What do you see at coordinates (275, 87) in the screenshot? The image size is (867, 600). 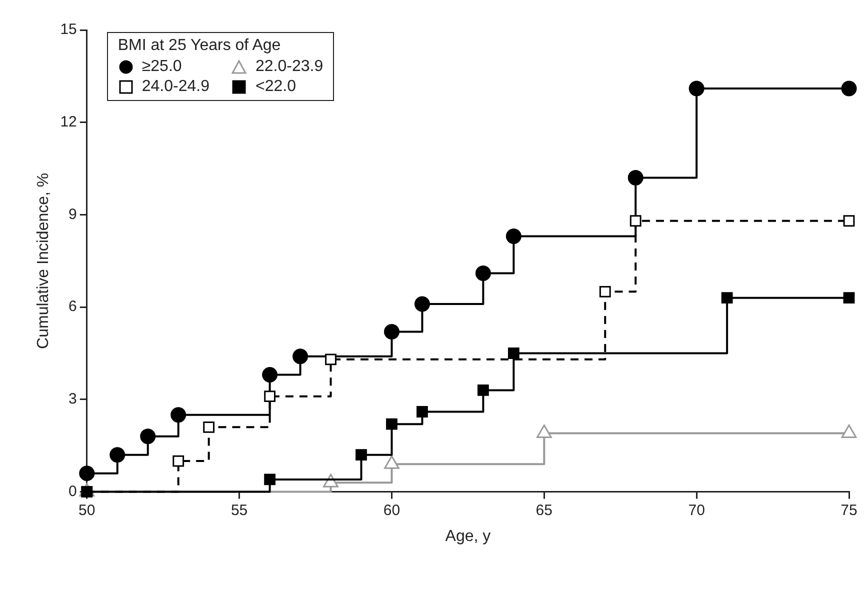 I see `legend-label: <22.0` at bounding box center [275, 87].